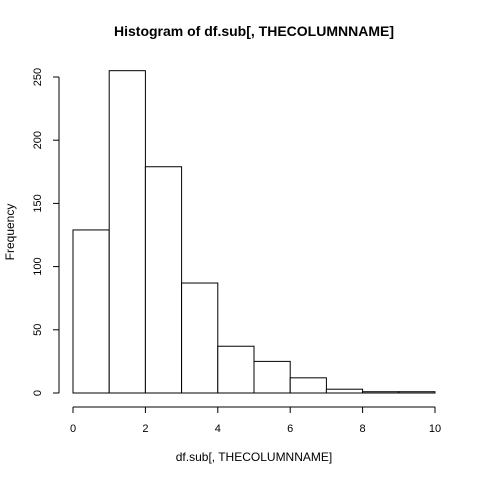 This screenshot has height=480, width=480. What do you see at coordinates (254, 31) in the screenshot?
I see `chart-title: Histogram of df.sub[, THECOLUMNNAME]` at bounding box center [254, 31].